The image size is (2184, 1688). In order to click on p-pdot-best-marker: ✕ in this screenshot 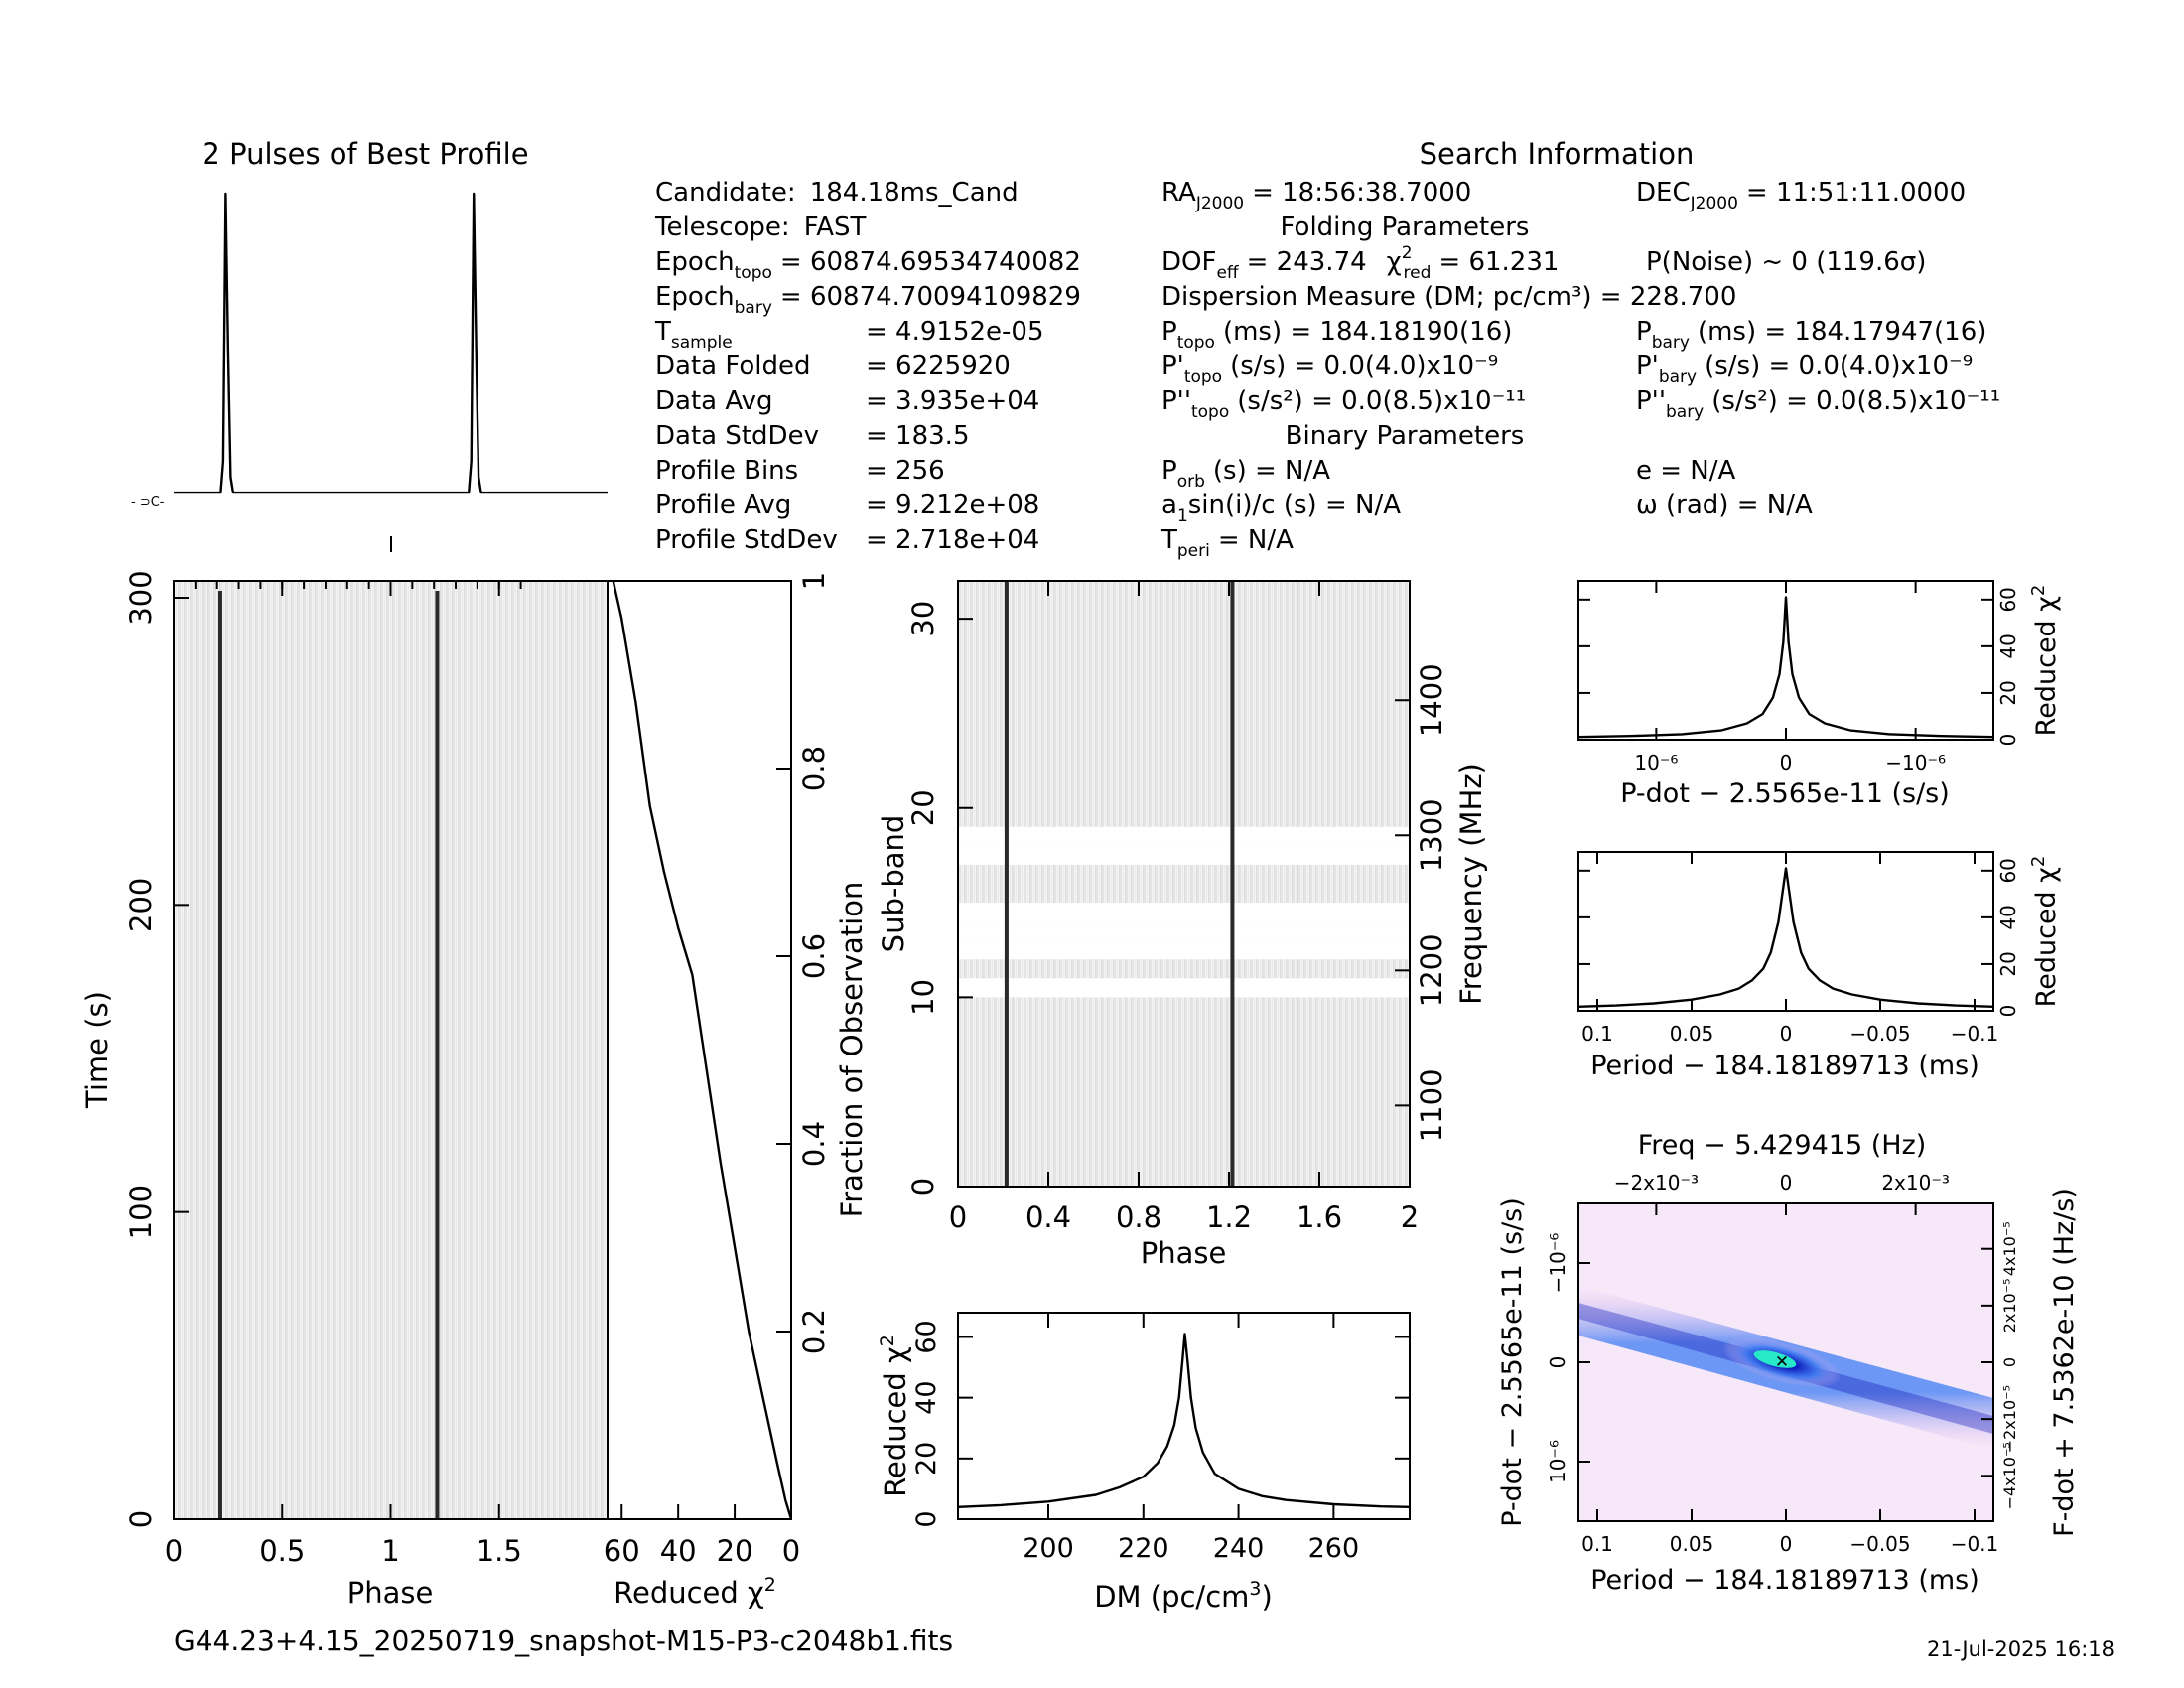, I will do `click(1782, 1362)`.